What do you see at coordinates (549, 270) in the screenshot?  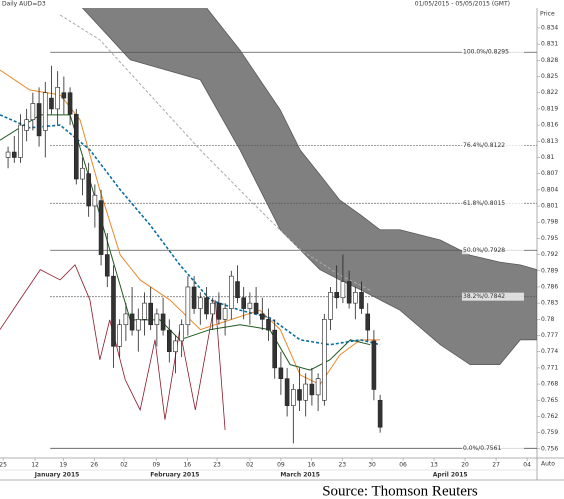 I see `y-tick-label: 0.789` at bounding box center [549, 270].